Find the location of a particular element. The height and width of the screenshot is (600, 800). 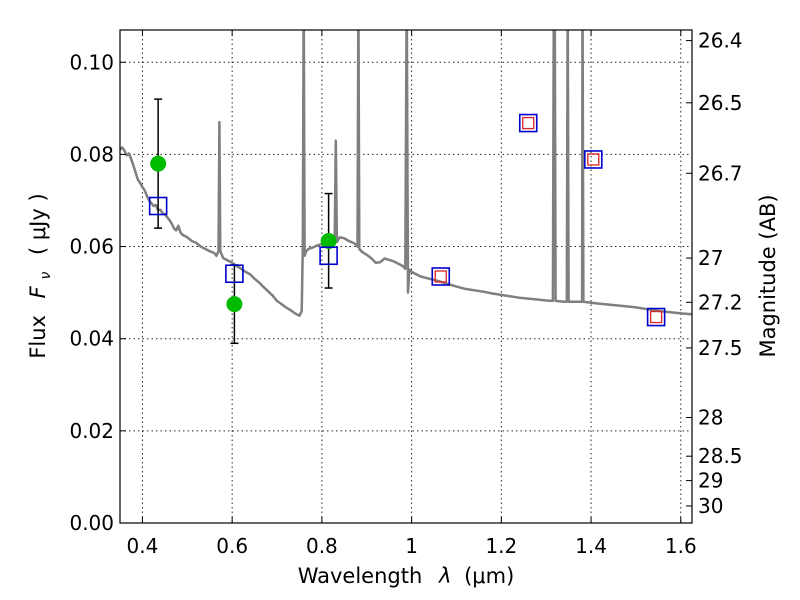

x-tick-label: 1 is located at coordinates (411, 546).